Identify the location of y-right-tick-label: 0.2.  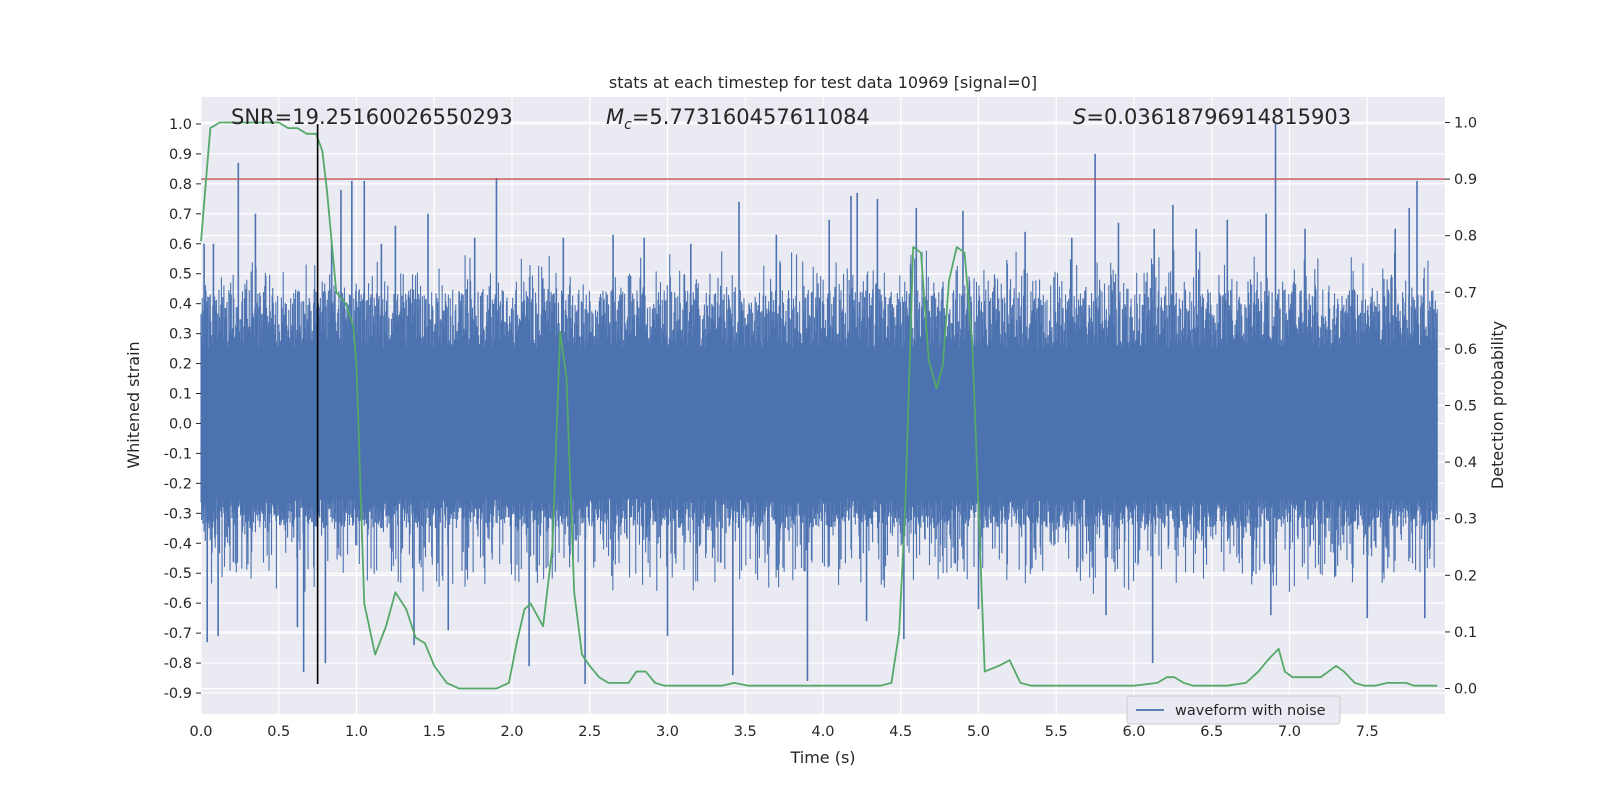
(1465, 576).